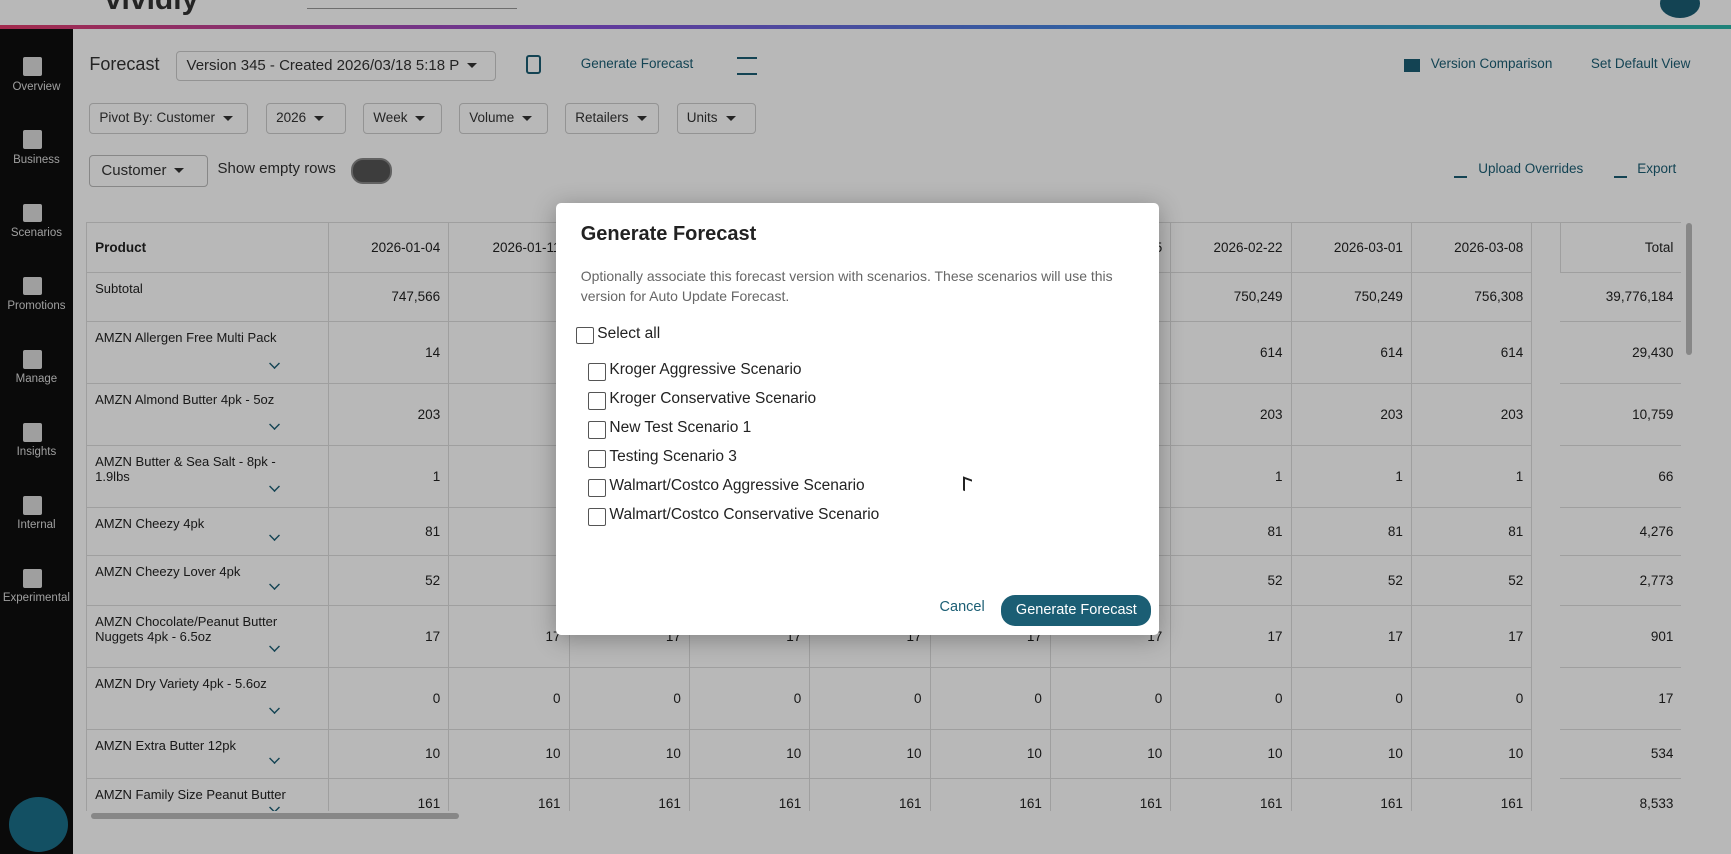 This screenshot has width=1731, height=854. I want to click on generate-link: Generate Forecast, so click(637, 64).